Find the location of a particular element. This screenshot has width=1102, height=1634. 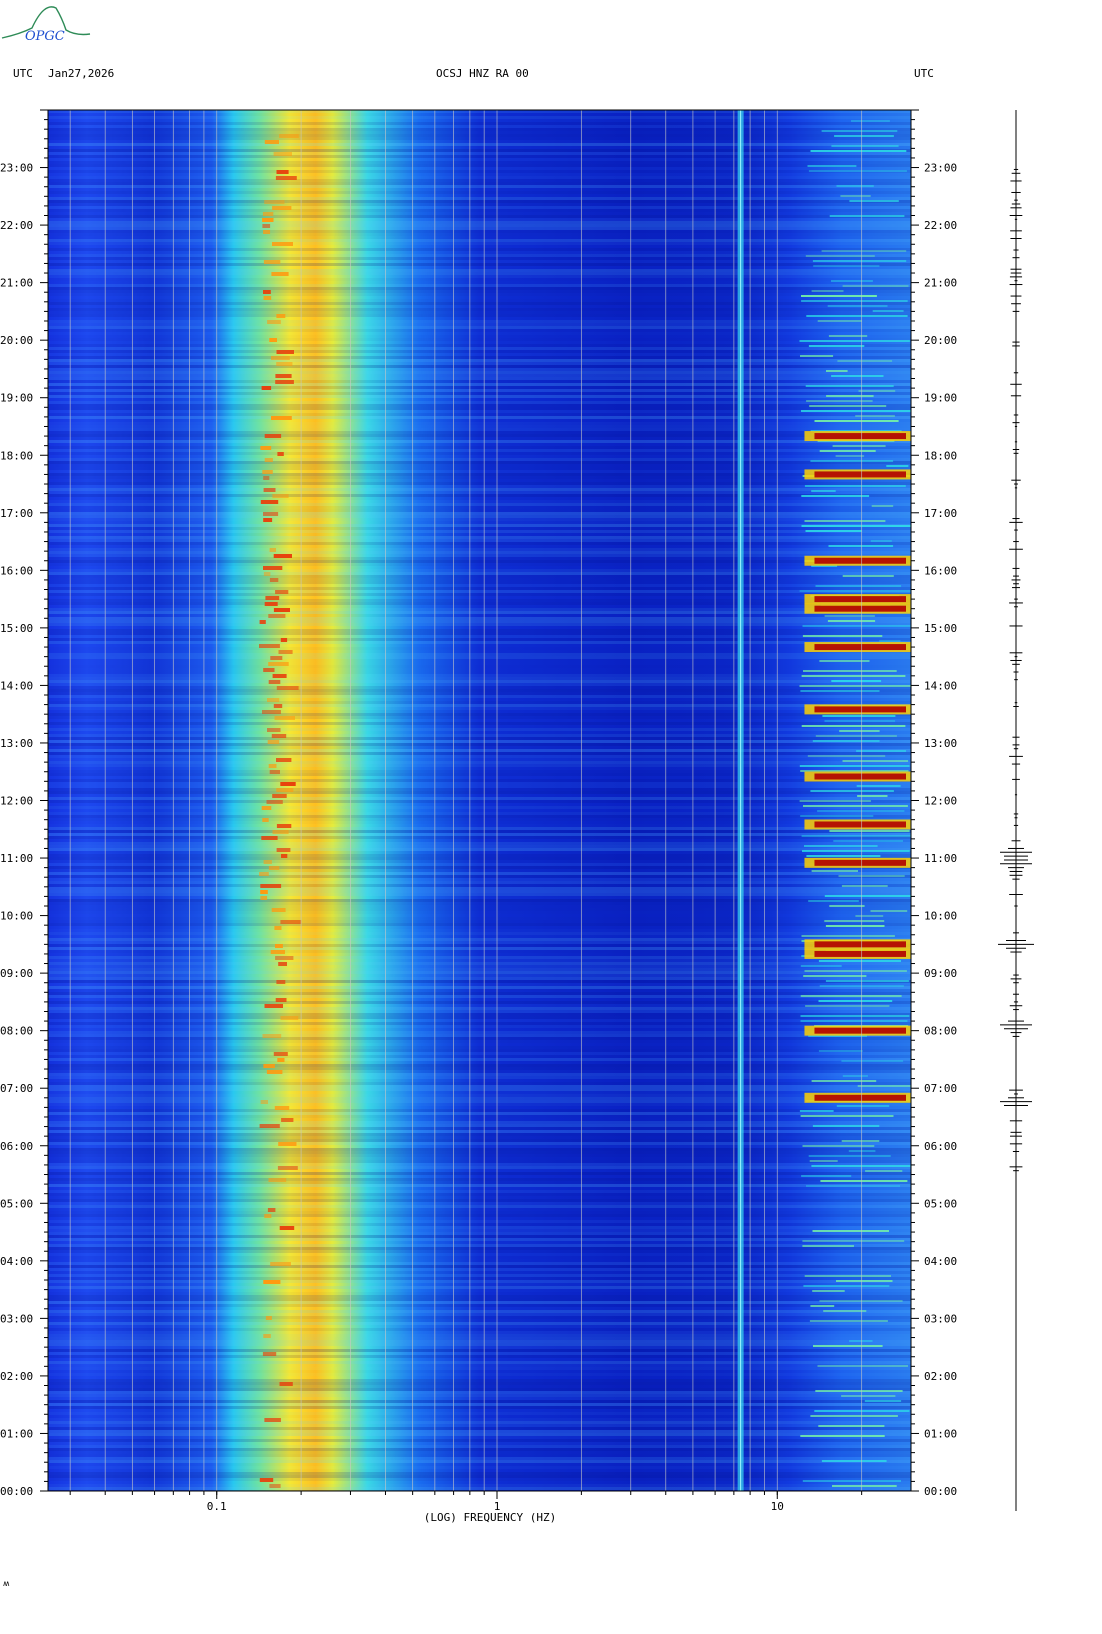

event-band-hot is located at coordinates (860, 776).